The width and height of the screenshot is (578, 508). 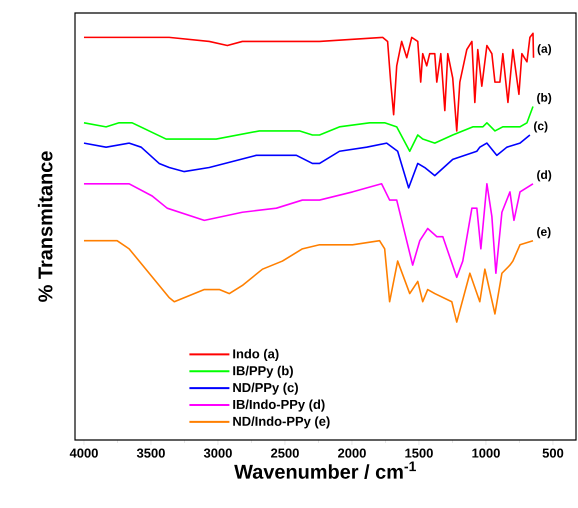 What do you see at coordinates (218, 453) in the screenshot?
I see `x-tick-label: 3000` at bounding box center [218, 453].